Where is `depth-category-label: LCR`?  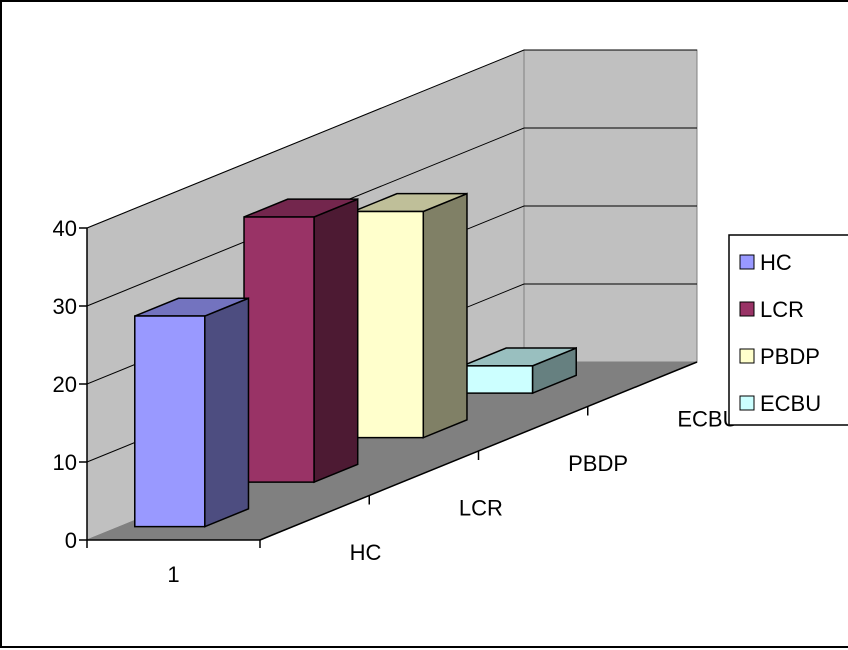
depth-category-label: LCR is located at coordinates (481, 507).